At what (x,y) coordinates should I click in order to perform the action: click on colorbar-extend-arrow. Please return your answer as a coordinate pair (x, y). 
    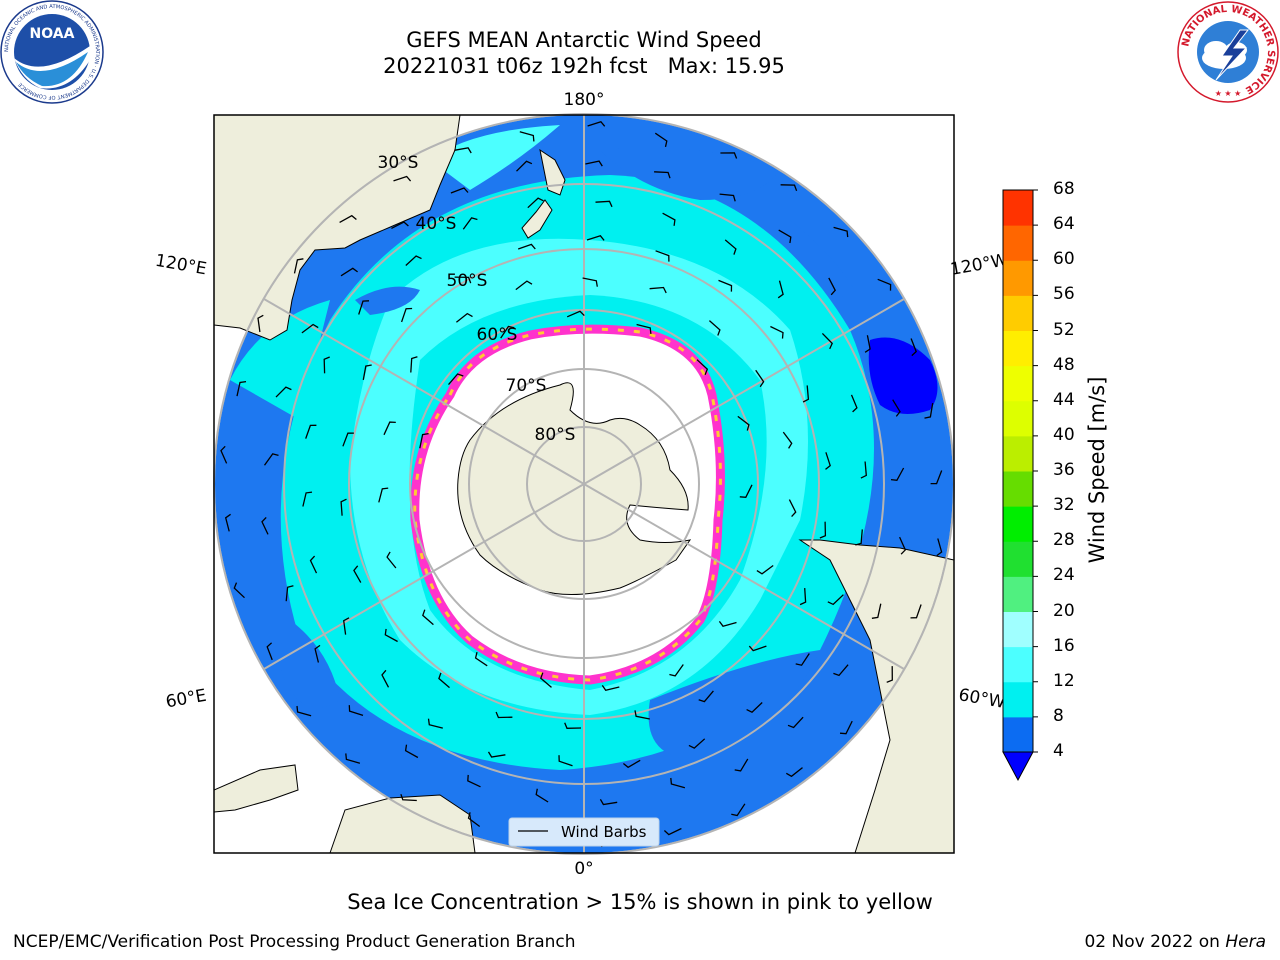
    Looking at the image, I should click on (1018, 766).